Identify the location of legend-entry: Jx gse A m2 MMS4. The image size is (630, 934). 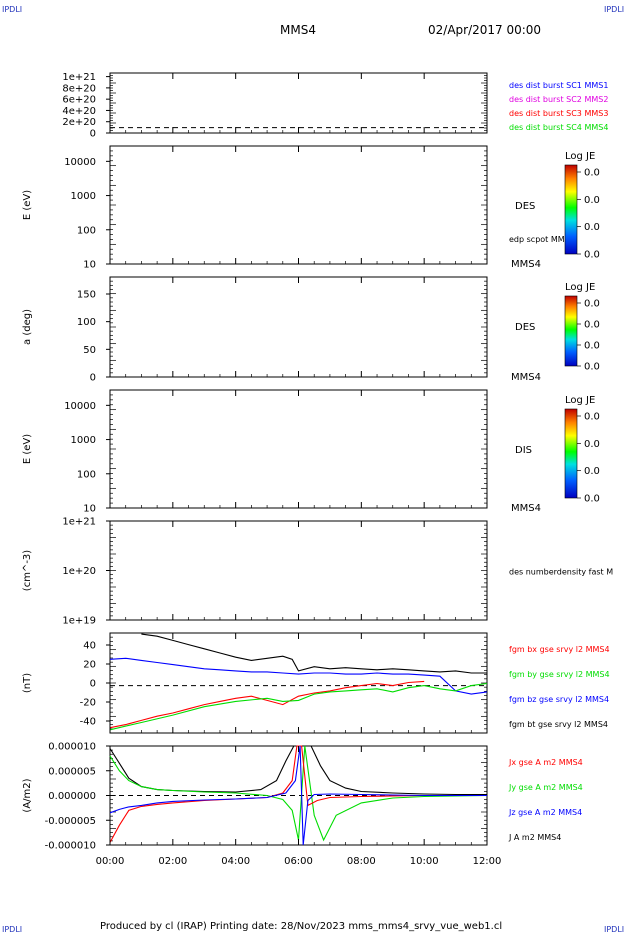
(545, 762).